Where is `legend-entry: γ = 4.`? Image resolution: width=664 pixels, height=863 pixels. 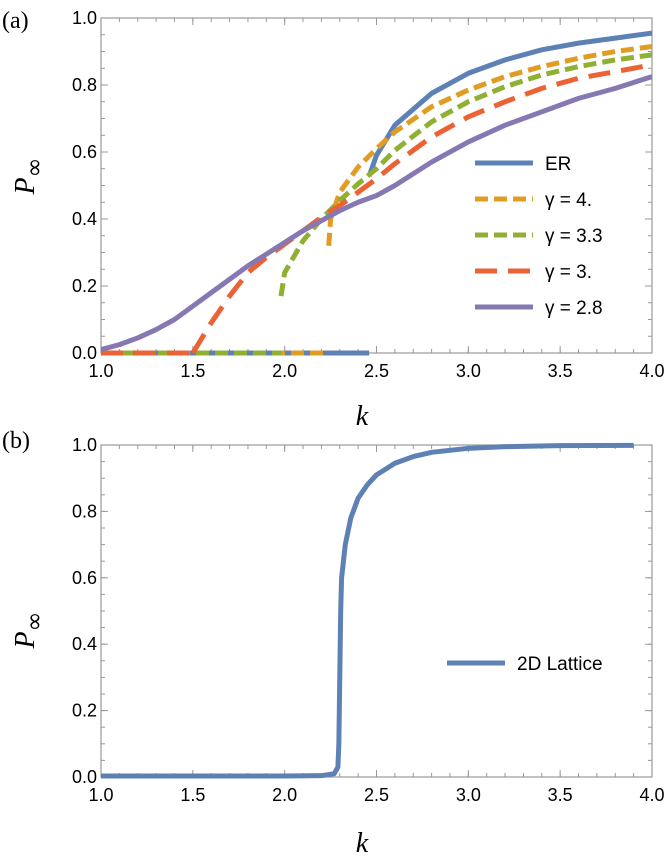 legend-entry: γ = 4. is located at coordinates (533, 200).